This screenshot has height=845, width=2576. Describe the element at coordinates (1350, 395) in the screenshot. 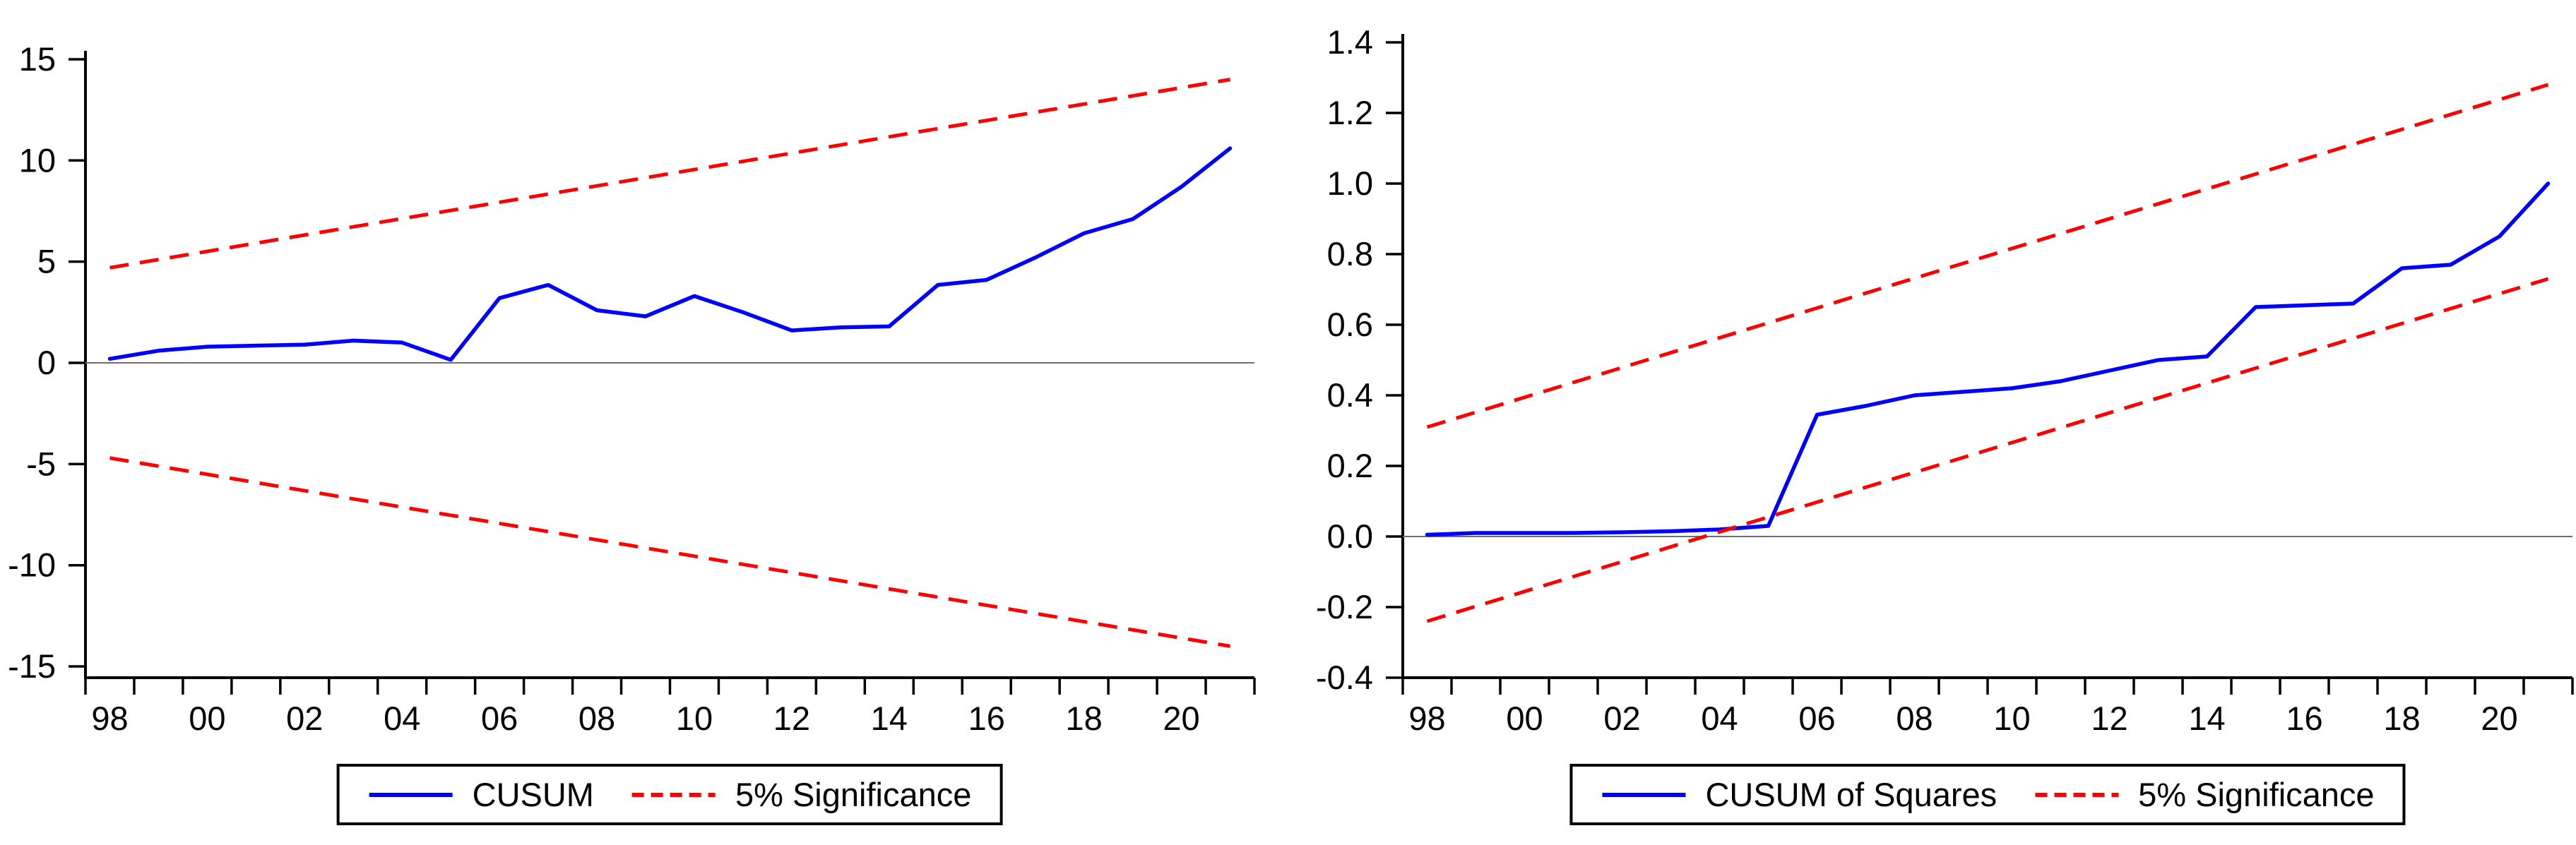

I see `svg-text: 0.4` at that location.